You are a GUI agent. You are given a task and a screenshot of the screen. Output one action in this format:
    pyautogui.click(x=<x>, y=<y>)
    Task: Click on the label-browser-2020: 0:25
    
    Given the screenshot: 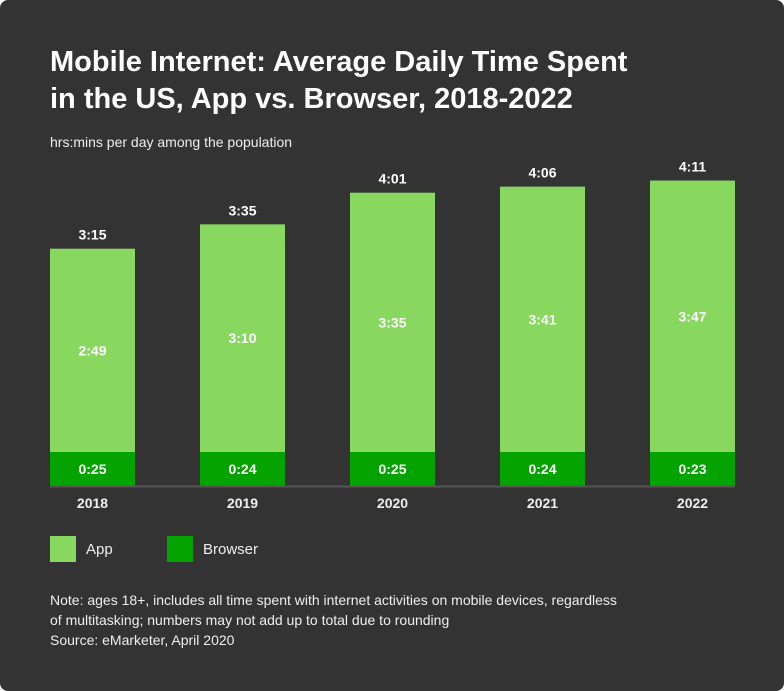 What is the action you would take?
    pyautogui.click(x=392, y=469)
    